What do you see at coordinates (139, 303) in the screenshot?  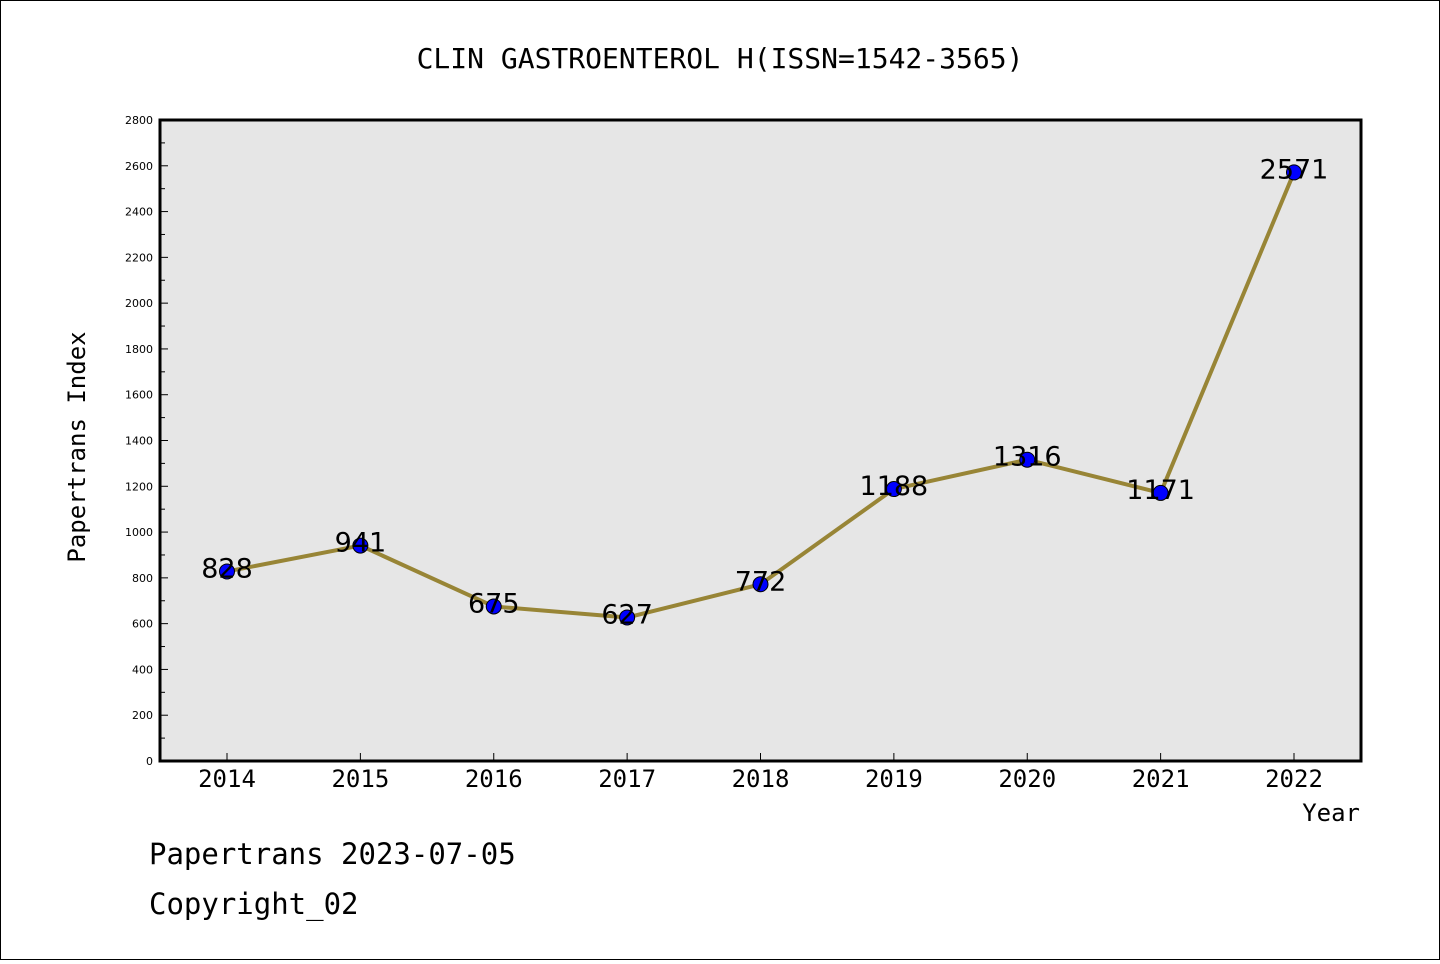 I see `y-tick-label: 2000` at bounding box center [139, 303].